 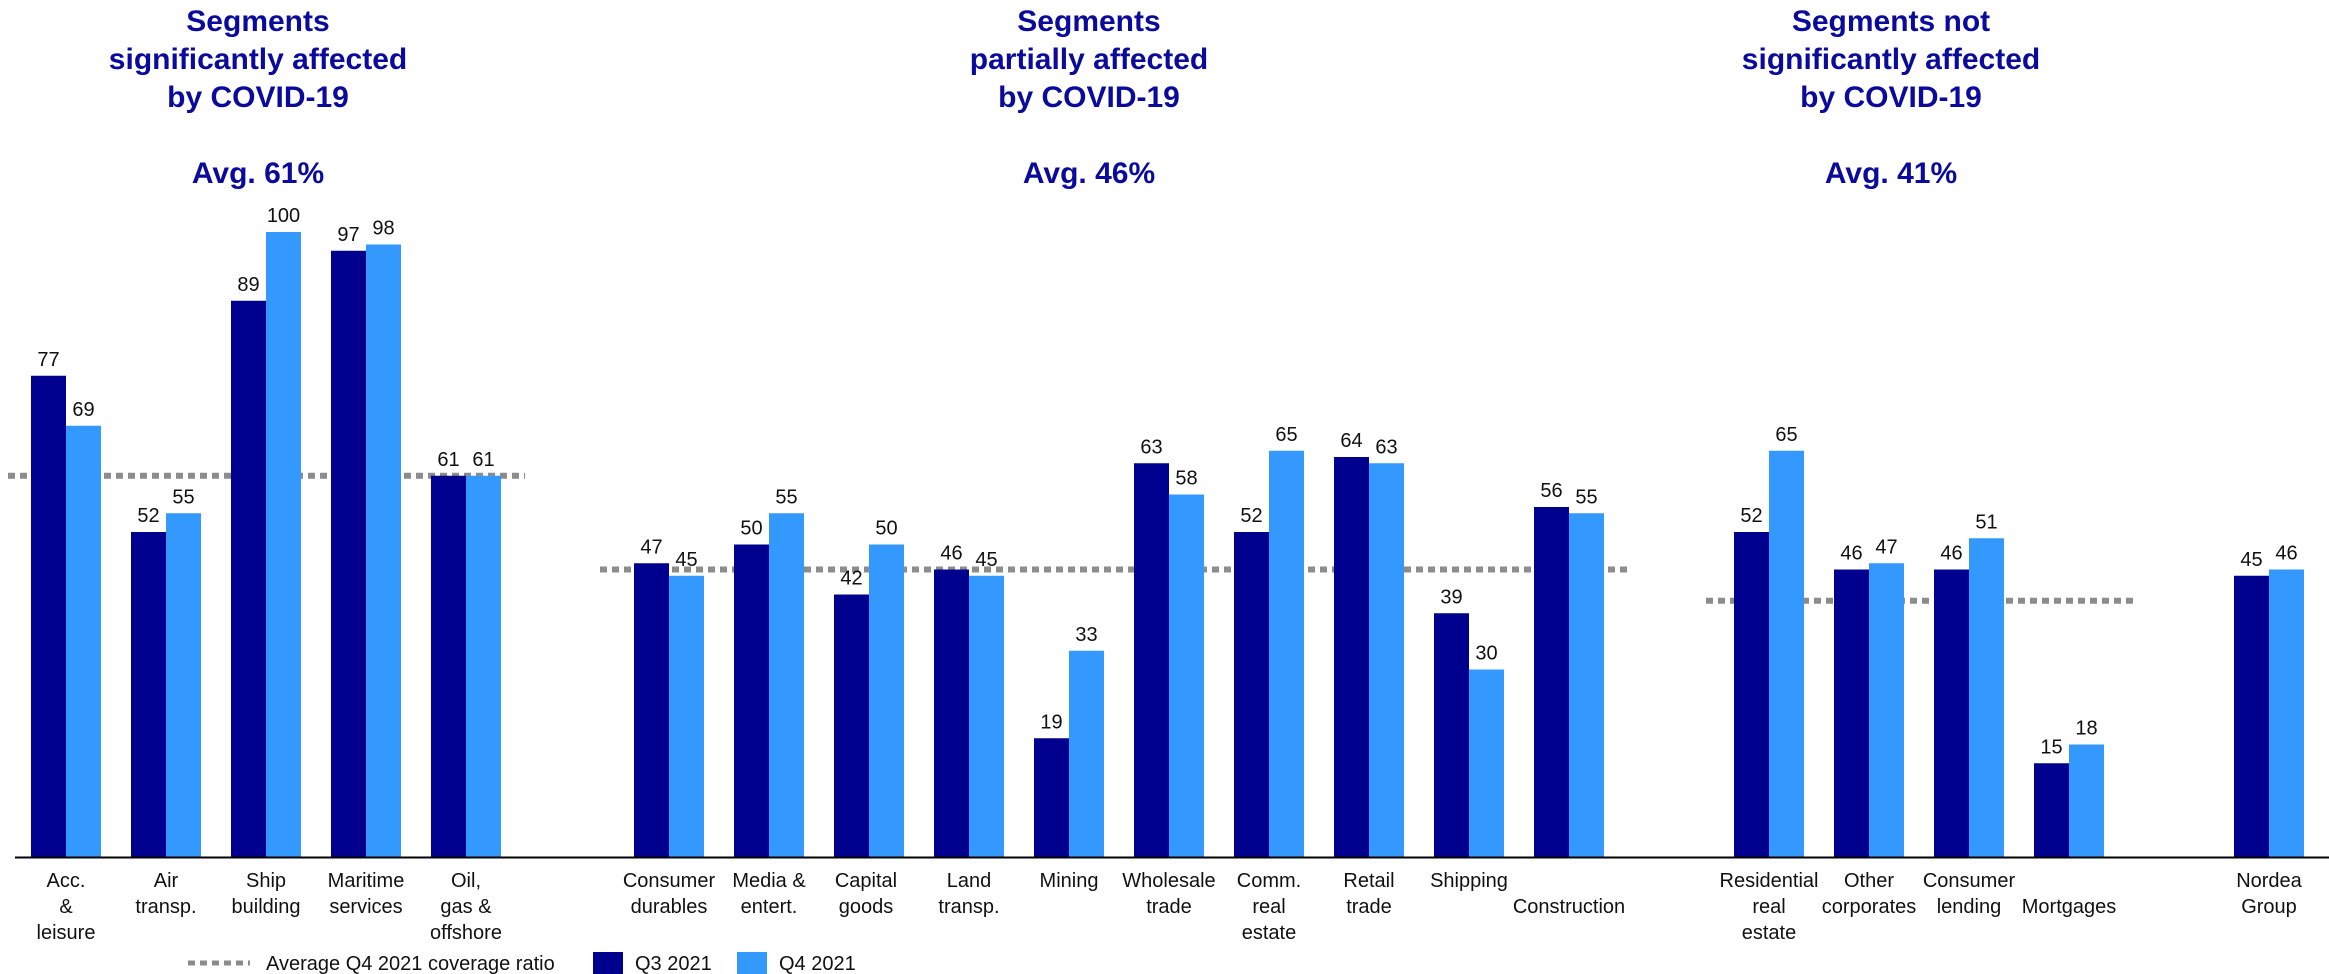 What do you see at coordinates (2286, 554) in the screenshot?
I see `value-label-q4: 46` at bounding box center [2286, 554].